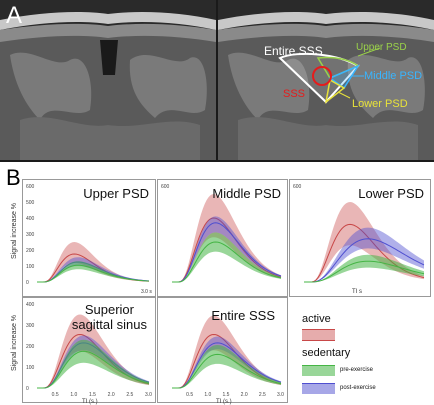  I want to click on x-axis-label-entire: TI (s.), so click(224, 402).